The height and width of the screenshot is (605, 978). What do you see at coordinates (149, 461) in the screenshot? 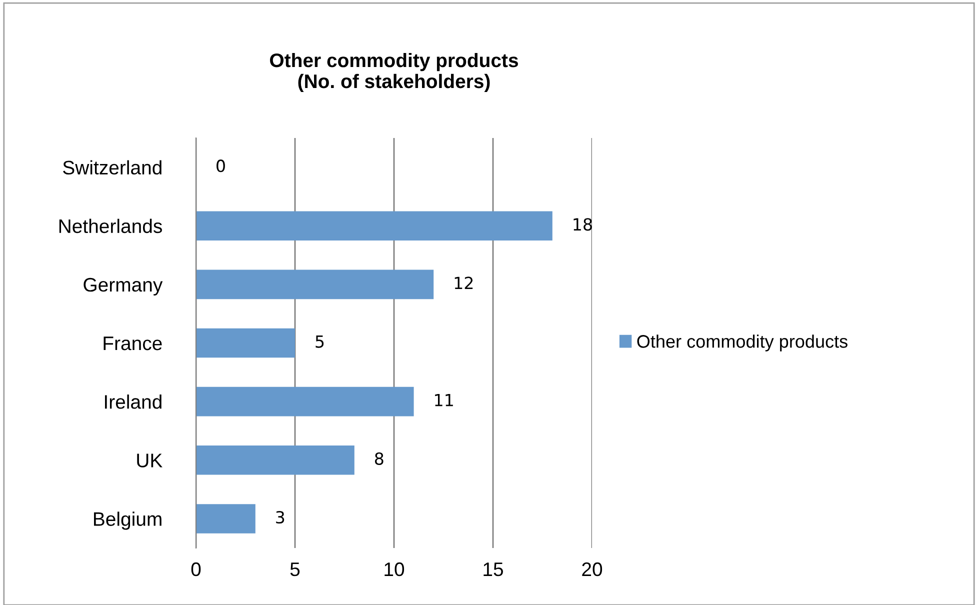
I see `y-tick-label: UK` at bounding box center [149, 461].